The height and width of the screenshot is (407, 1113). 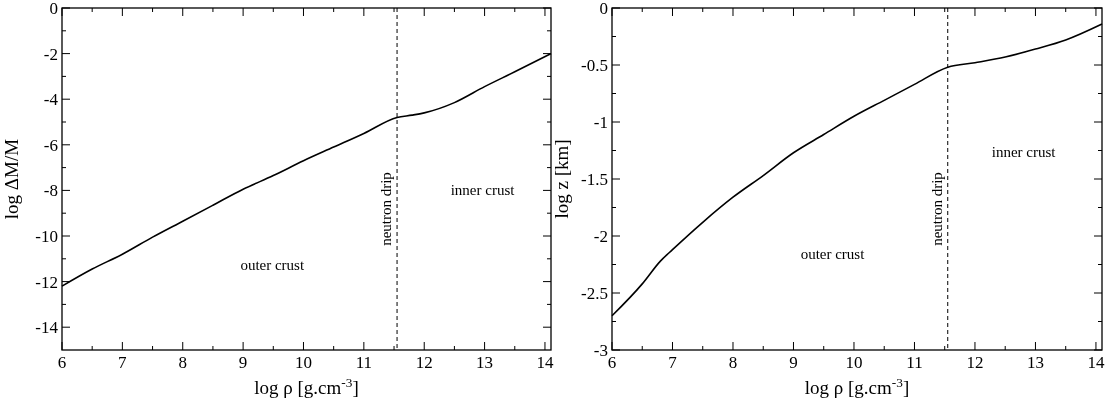 I want to click on y-tick-label: -8, so click(x=50, y=191).